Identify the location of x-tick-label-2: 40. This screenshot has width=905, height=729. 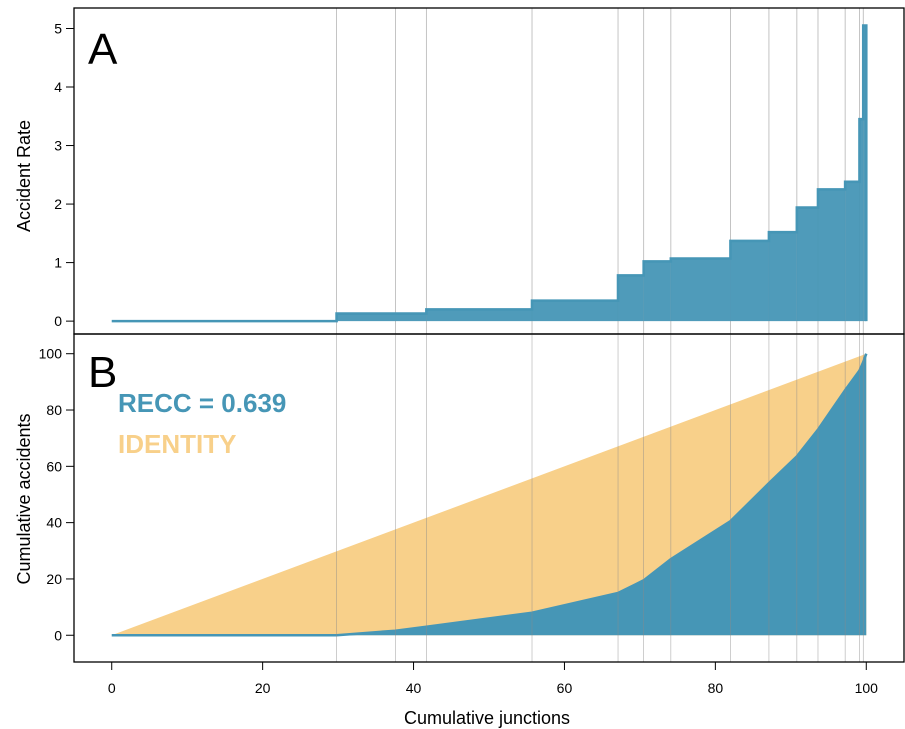
(414, 688).